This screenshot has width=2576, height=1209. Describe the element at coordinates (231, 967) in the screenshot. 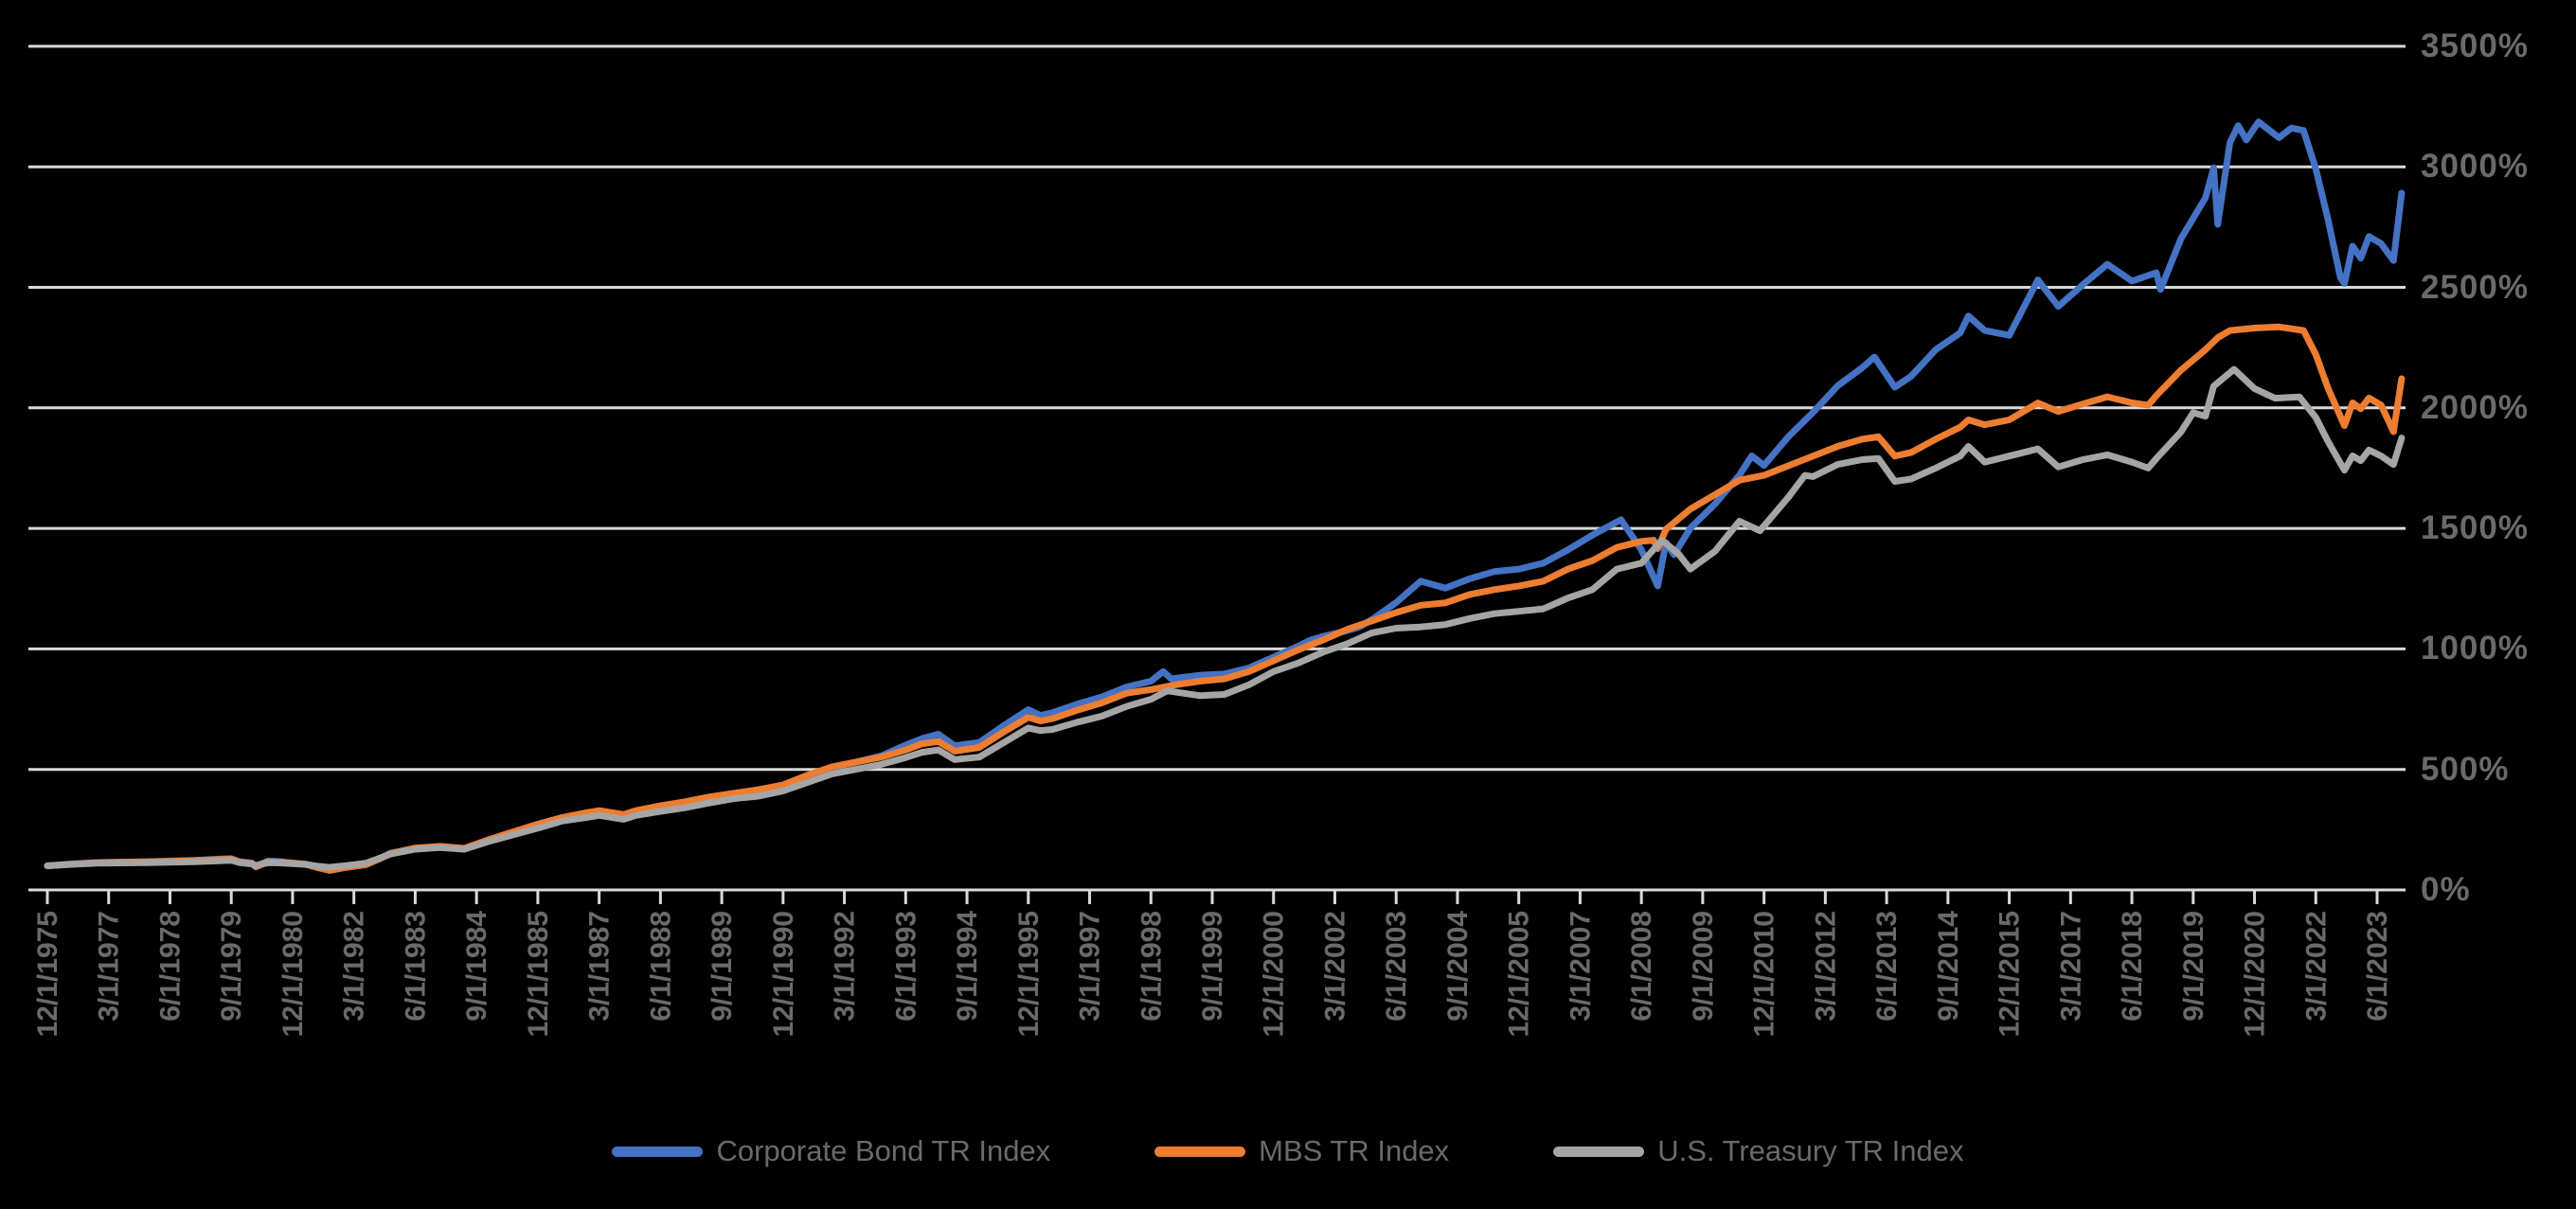

I see `x-tick-label: 9/1/1979` at that location.